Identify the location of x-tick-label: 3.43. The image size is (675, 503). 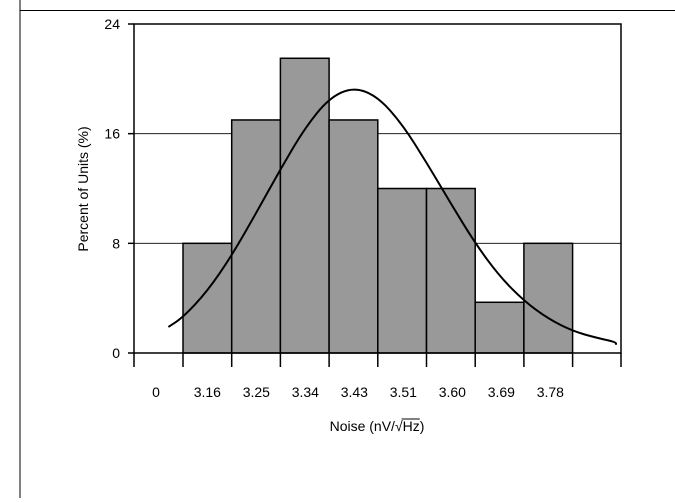
(354, 392).